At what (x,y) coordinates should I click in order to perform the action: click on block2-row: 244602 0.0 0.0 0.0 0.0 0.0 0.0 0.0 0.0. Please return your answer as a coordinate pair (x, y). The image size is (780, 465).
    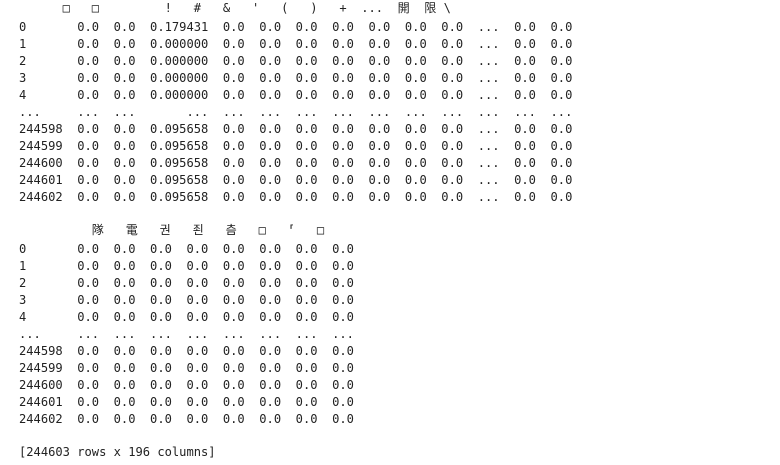
    Looking at the image, I should click on (186, 419).